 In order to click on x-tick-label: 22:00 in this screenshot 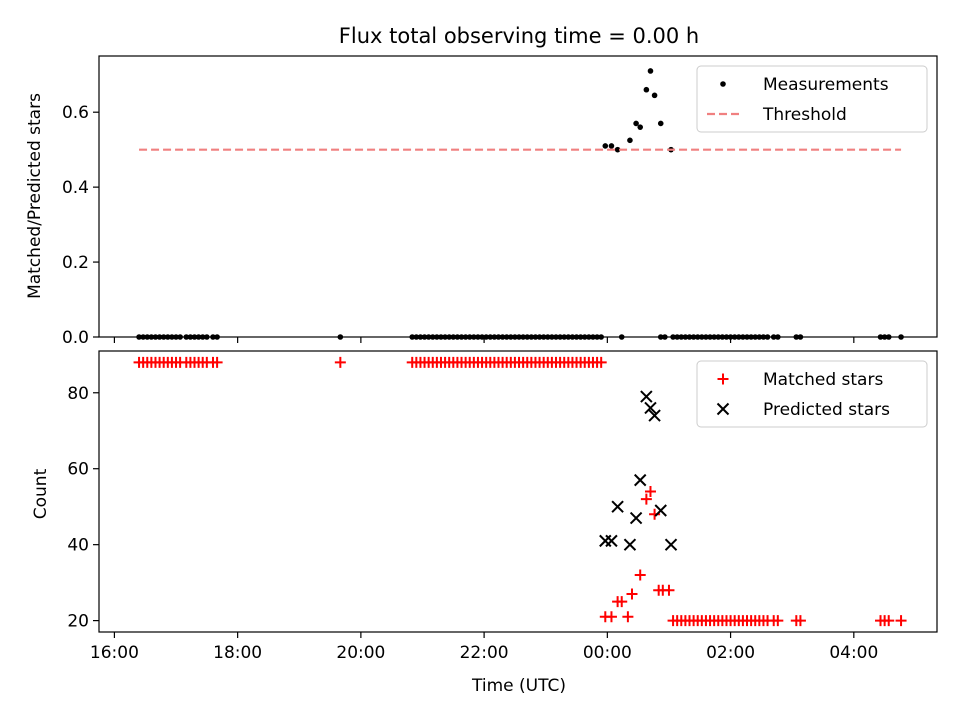, I will do `click(484, 653)`.